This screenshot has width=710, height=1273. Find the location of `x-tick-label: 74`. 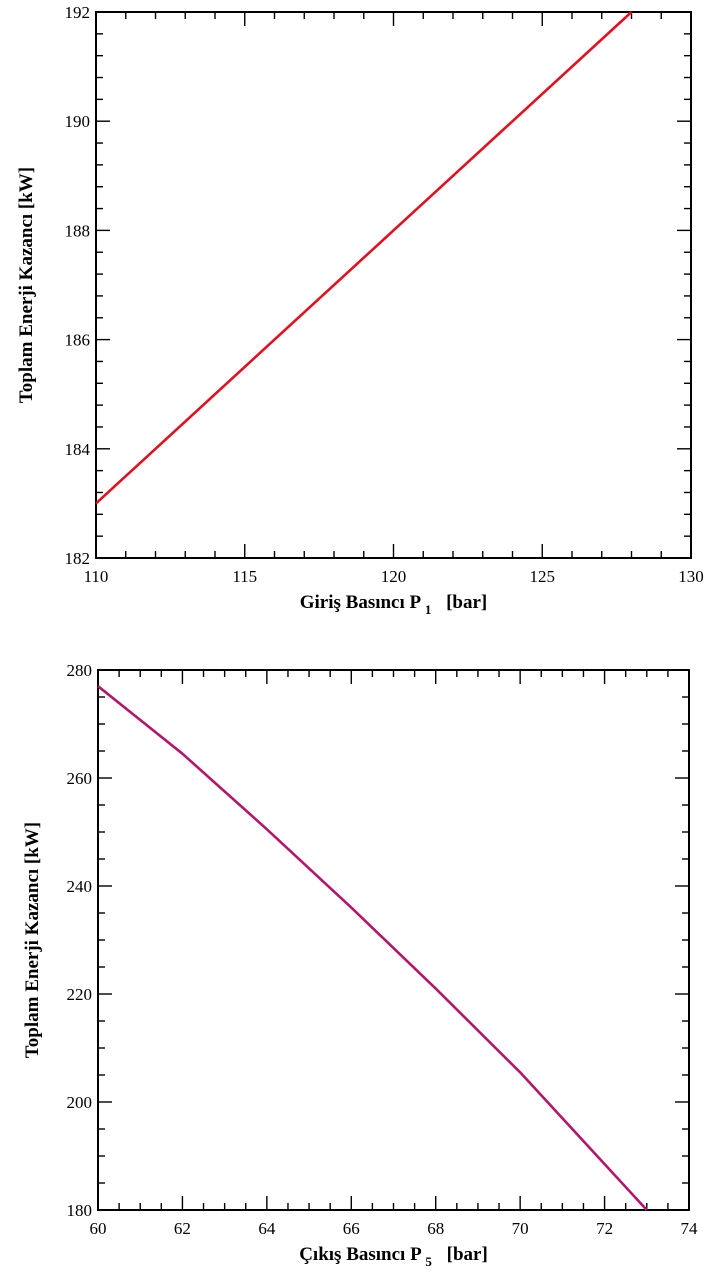

x-tick-label: 74 is located at coordinates (690, 1228).